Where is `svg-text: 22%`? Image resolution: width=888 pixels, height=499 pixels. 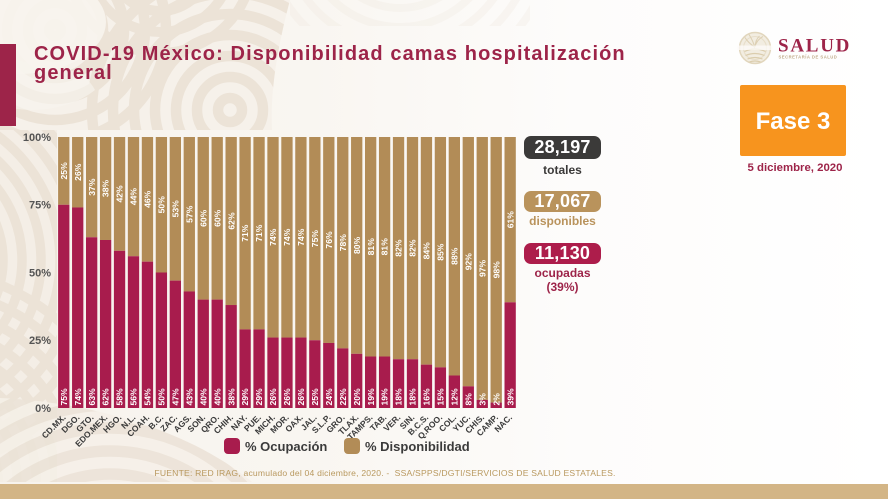
svg-text: 22% is located at coordinates (343, 397).